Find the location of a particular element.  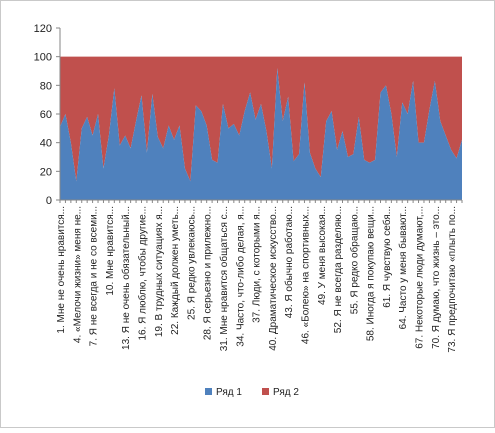

y-tick-label: 80 is located at coordinates (46, 86).